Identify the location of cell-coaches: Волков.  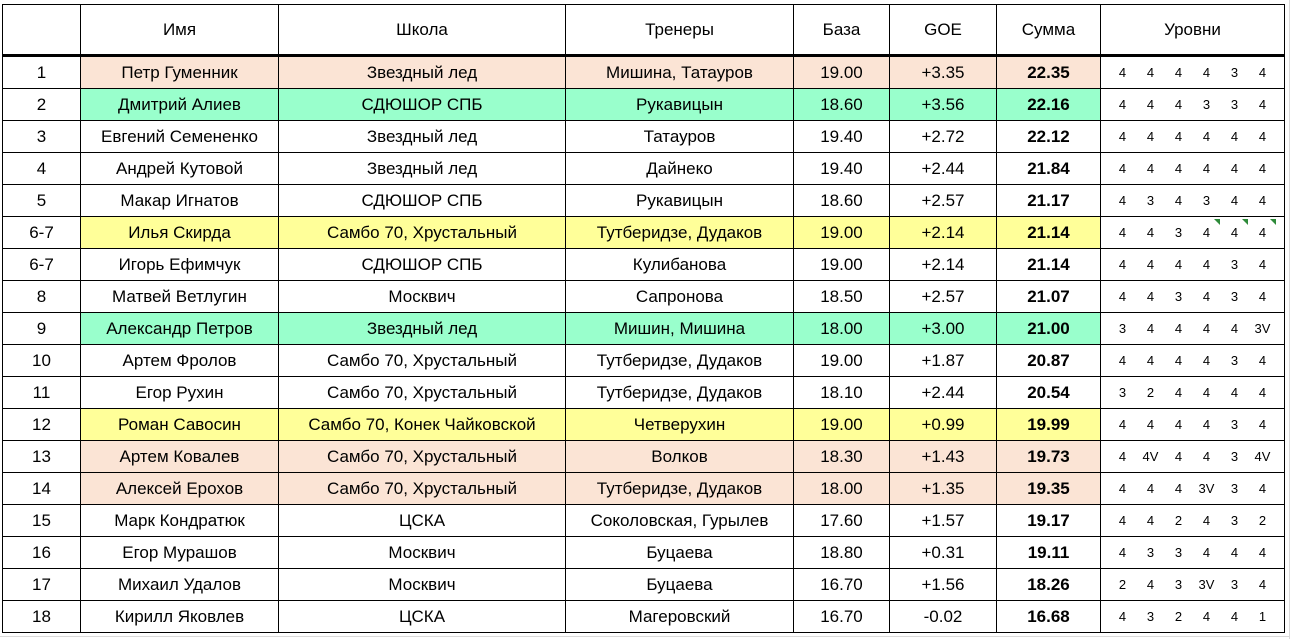
(679, 456).